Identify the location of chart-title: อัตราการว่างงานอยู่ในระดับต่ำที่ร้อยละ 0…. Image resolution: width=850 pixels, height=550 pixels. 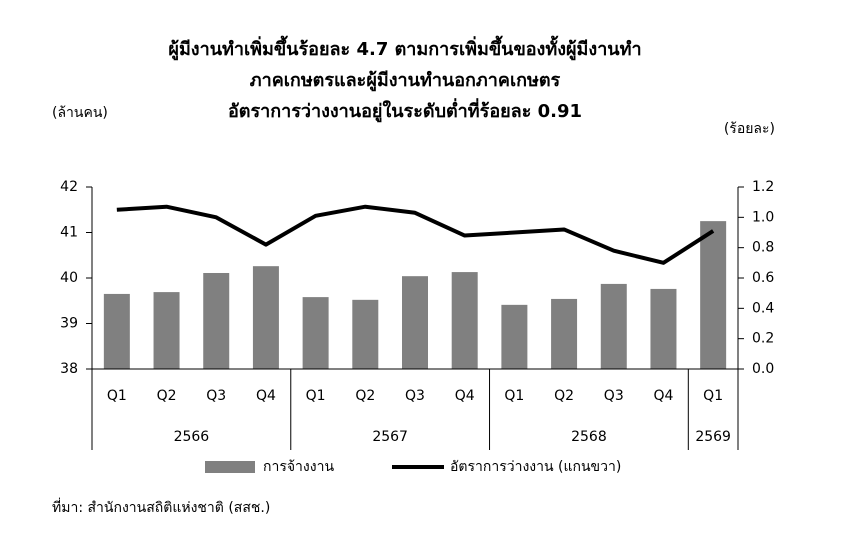
(405, 110).